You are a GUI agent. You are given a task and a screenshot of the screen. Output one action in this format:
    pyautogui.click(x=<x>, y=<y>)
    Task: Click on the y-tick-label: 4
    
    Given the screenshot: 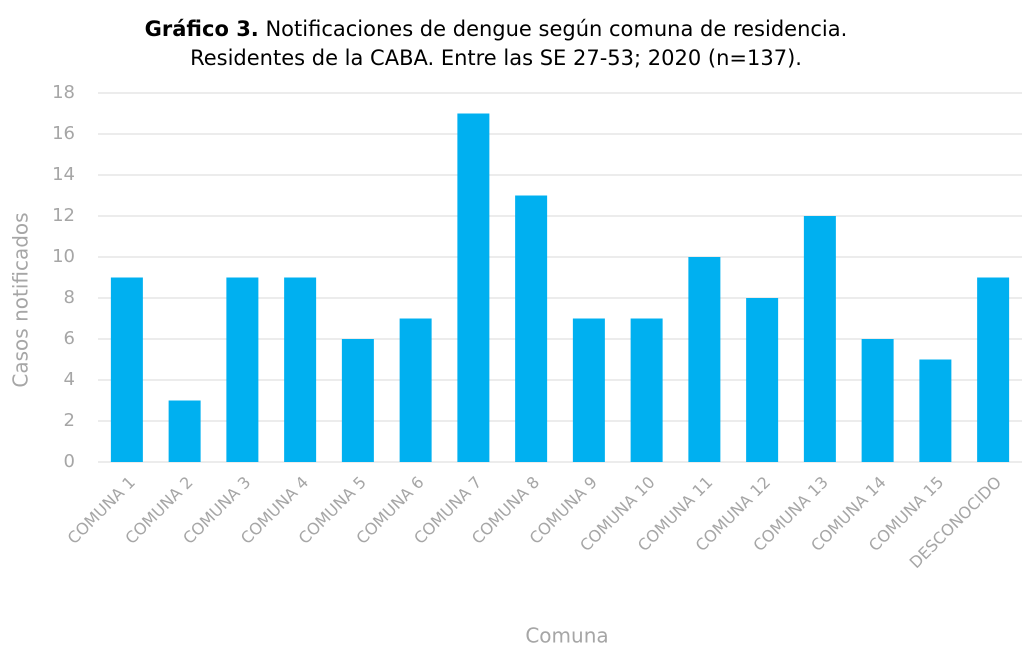 What is the action you would take?
    pyautogui.click(x=69, y=379)
    